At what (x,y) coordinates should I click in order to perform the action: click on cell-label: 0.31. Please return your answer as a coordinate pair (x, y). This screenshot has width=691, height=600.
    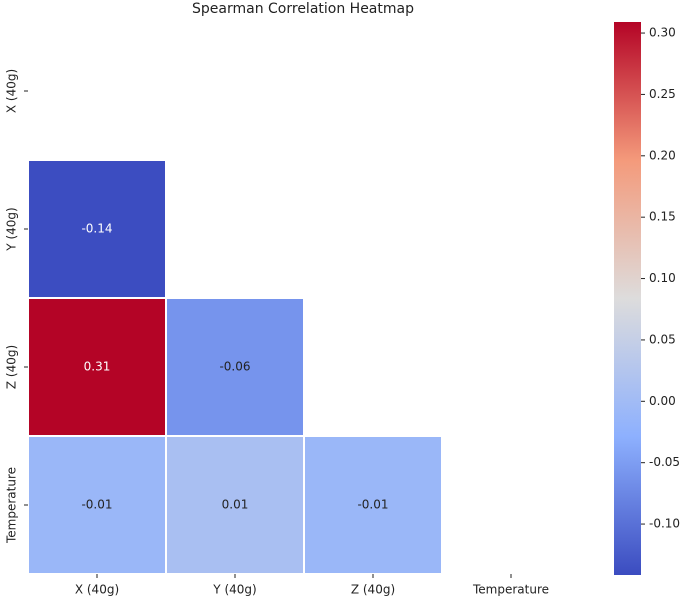
    Looking at the image, I should click on (97, 367).